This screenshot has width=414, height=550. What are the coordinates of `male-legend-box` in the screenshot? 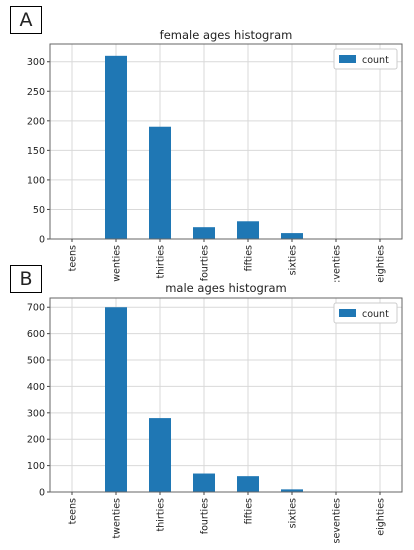 It's located at (365, 313).